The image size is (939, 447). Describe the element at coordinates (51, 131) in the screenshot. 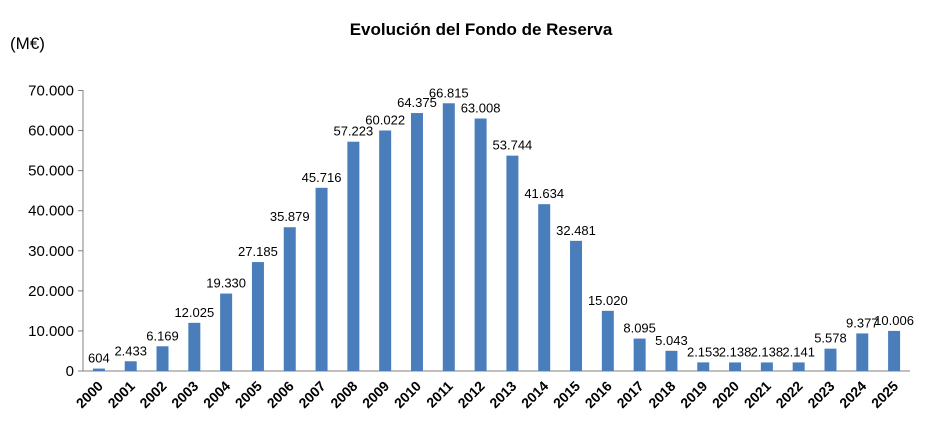

I see `y-tick-label: 60.000` at that location.